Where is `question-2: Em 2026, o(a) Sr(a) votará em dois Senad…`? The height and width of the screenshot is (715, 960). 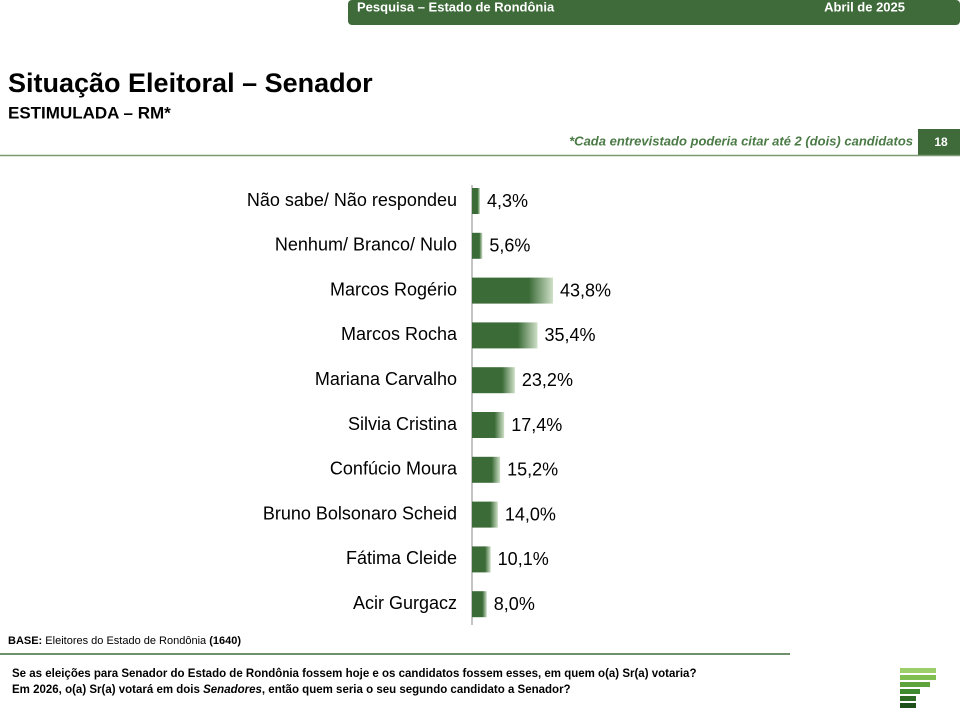
question-2: Em 2026, o(a) Sr(a) votará em dois Senad… is located at coordinates (291, 690).